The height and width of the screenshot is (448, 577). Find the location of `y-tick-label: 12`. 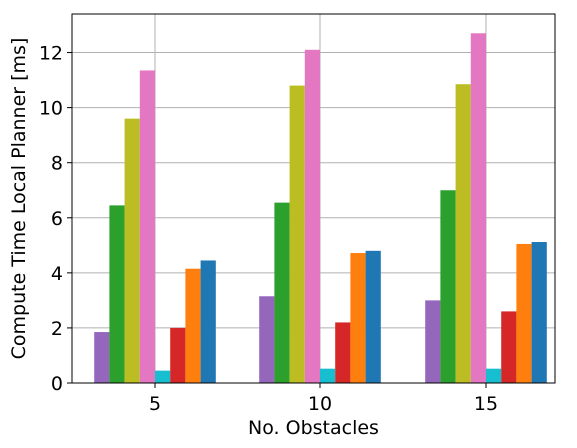

y-tick-label: 12 is located at coordinates (51, 54).